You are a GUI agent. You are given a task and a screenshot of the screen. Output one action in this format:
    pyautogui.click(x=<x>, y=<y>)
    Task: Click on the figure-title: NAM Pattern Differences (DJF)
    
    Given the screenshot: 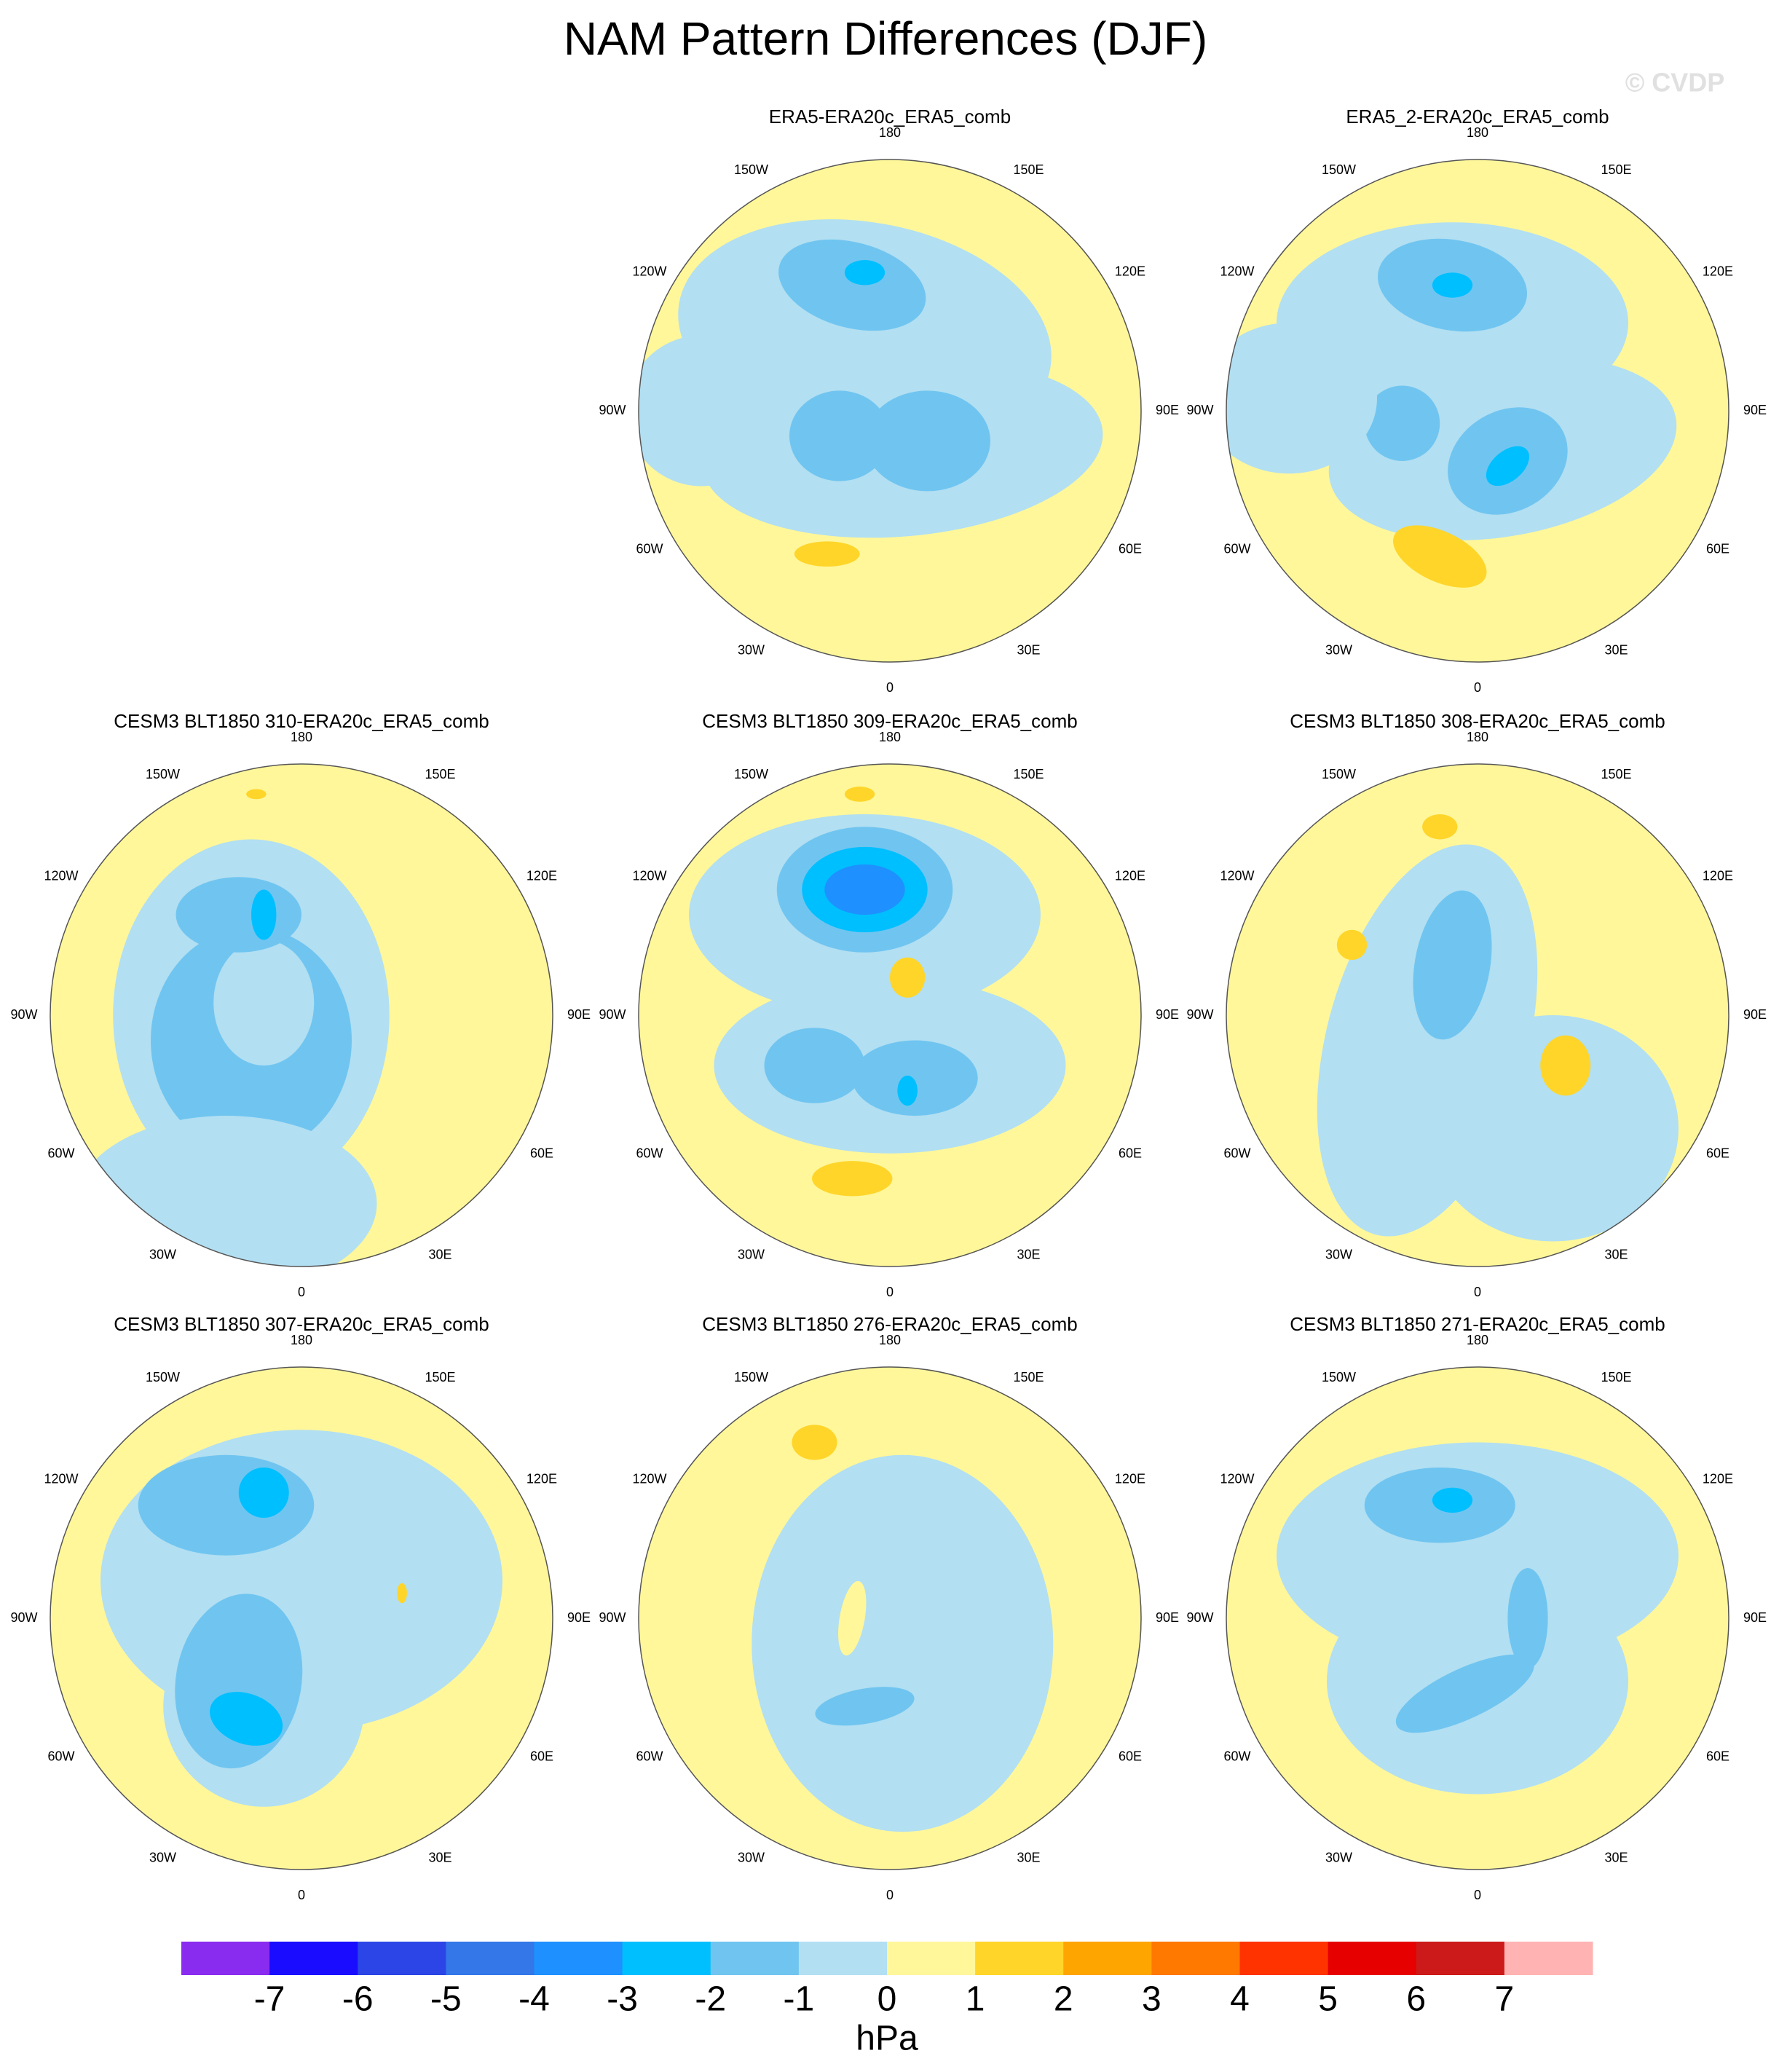 What is the action you would take?
    pyautogui.click(x=885, y=38)
    